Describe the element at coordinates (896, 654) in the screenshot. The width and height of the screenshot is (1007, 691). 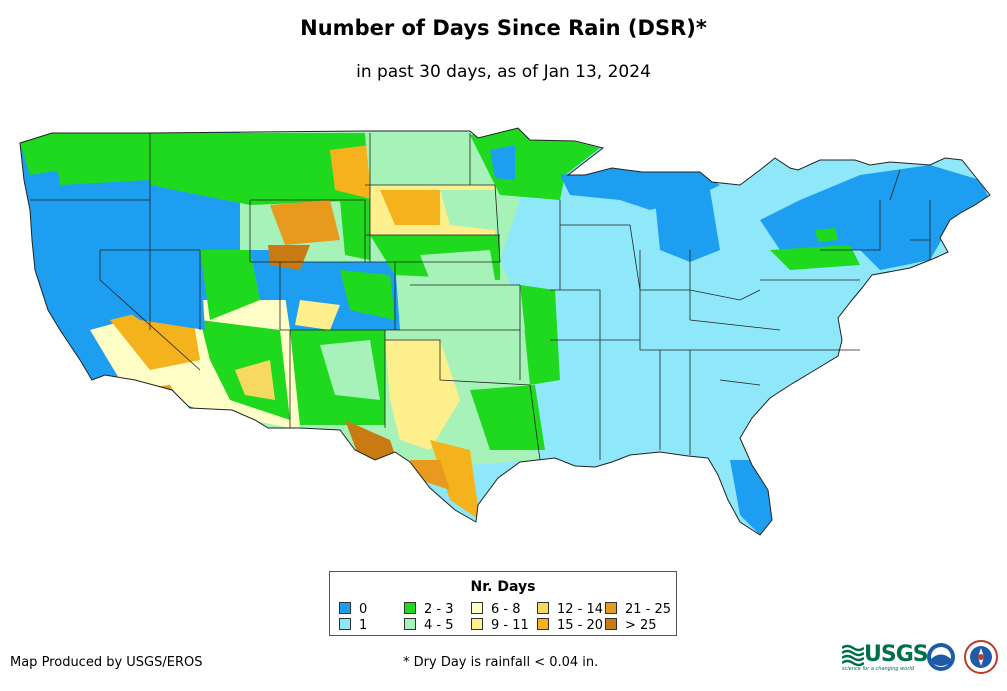
I see `usgs-logo: USGS` at that location.